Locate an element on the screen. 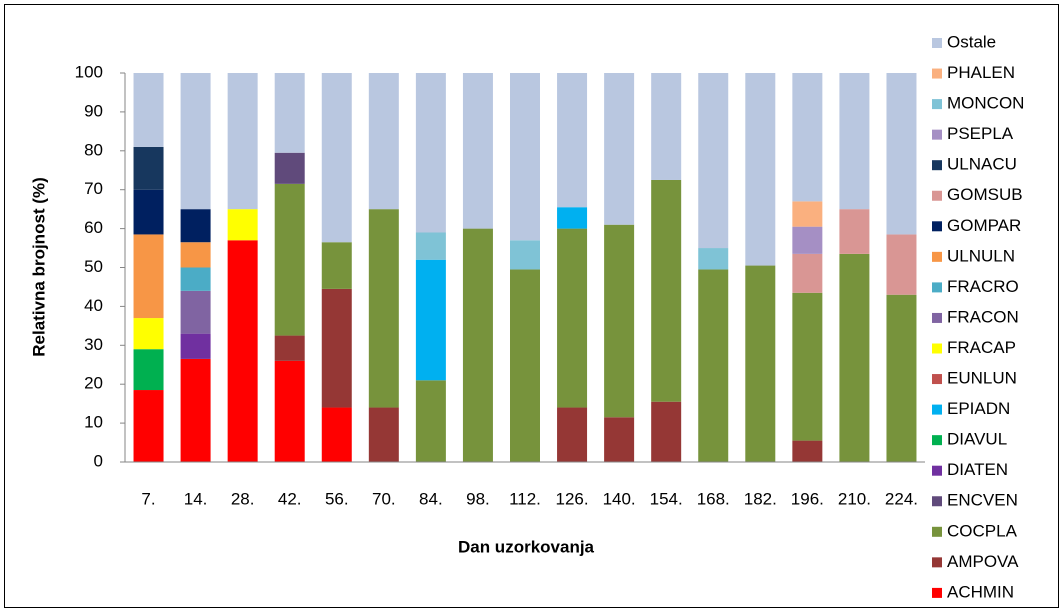 The height and width of the screenshot is (613, 1064). legend-label: FRACON is located at coordinates (983, 316).